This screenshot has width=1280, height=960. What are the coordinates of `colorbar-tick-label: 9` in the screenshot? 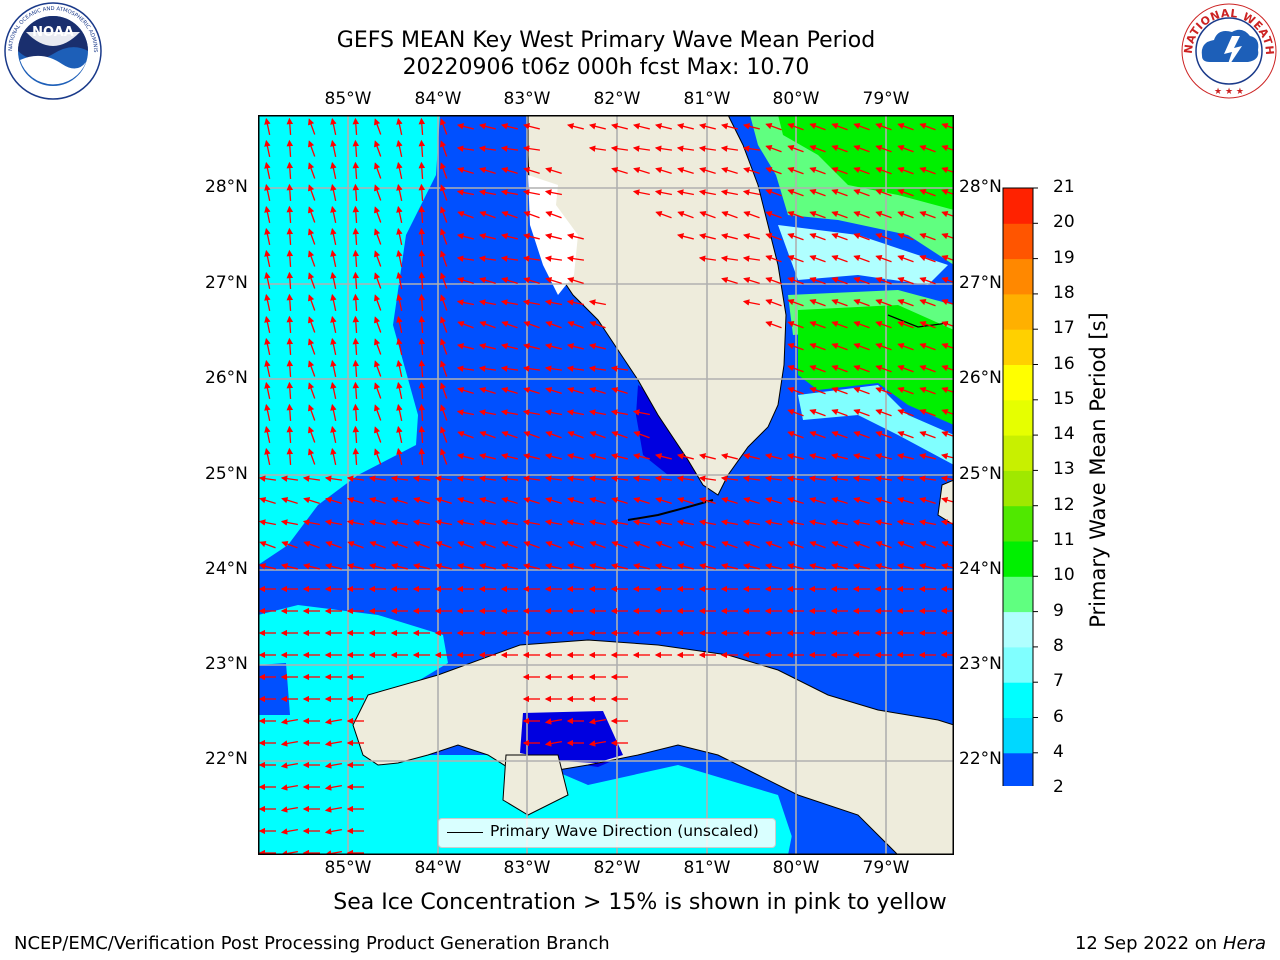 It's located at (1058, 610).